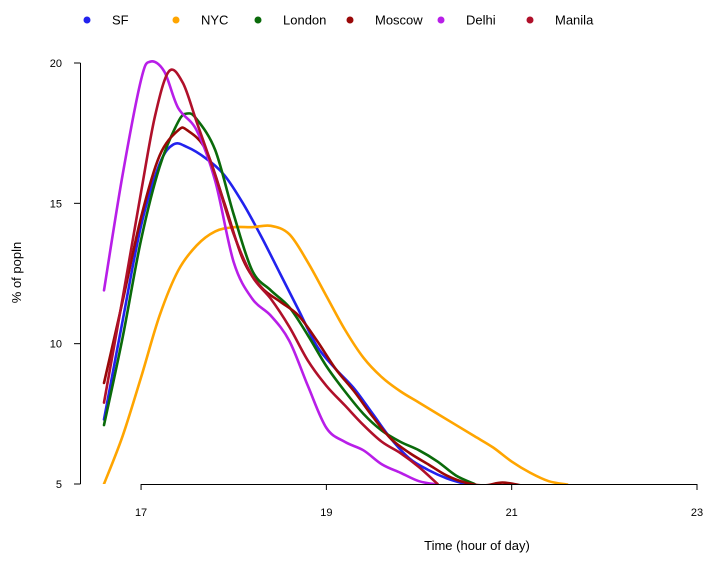  Describe the element at coordinates (477, 545) in the screenshot. I see `x-axis-title: Time (hour of day)` at that location.